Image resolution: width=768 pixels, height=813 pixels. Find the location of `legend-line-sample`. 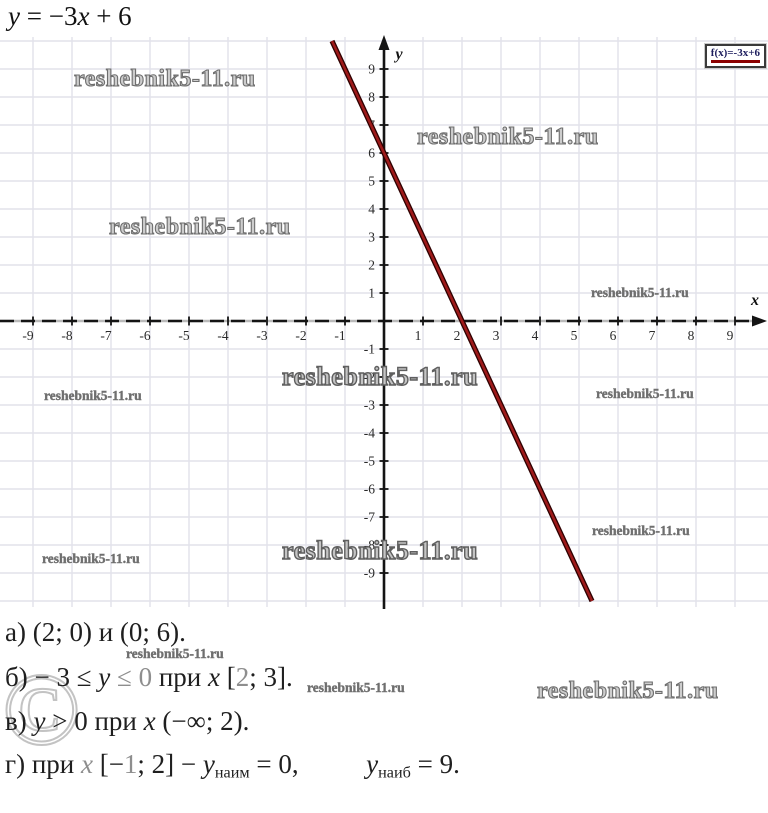

legend-line-sample is located at coordinates (735, 61).